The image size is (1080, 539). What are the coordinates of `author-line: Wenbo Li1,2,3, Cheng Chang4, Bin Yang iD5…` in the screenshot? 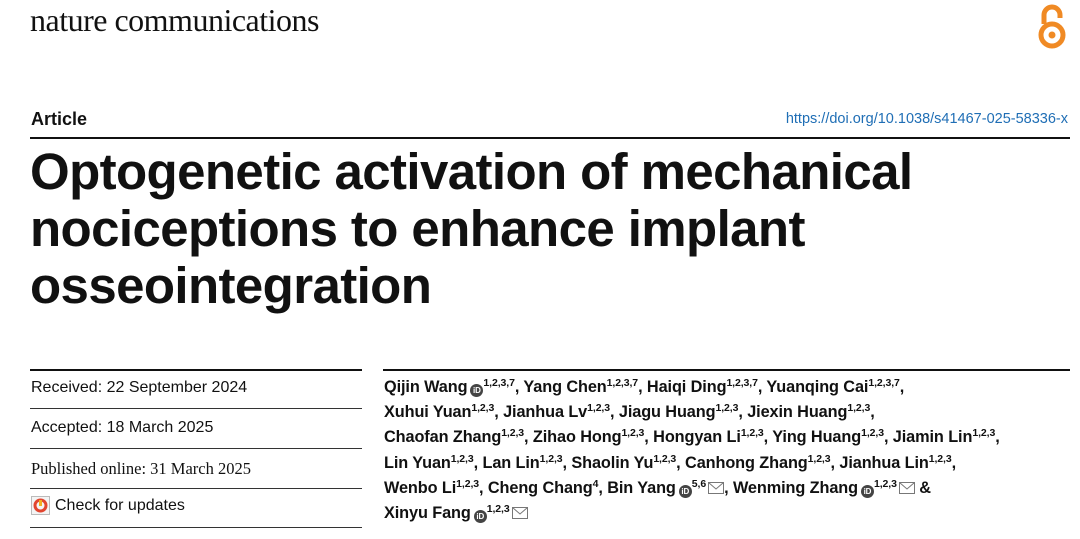 It's located at (657, 487).